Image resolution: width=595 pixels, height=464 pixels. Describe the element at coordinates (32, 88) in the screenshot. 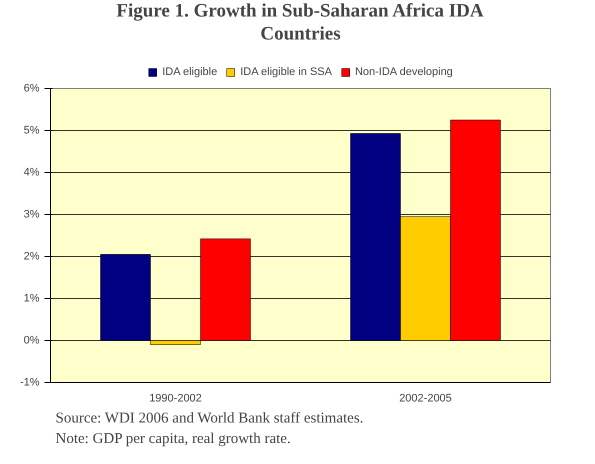

I see `y-tick-label: 6%` at that location.